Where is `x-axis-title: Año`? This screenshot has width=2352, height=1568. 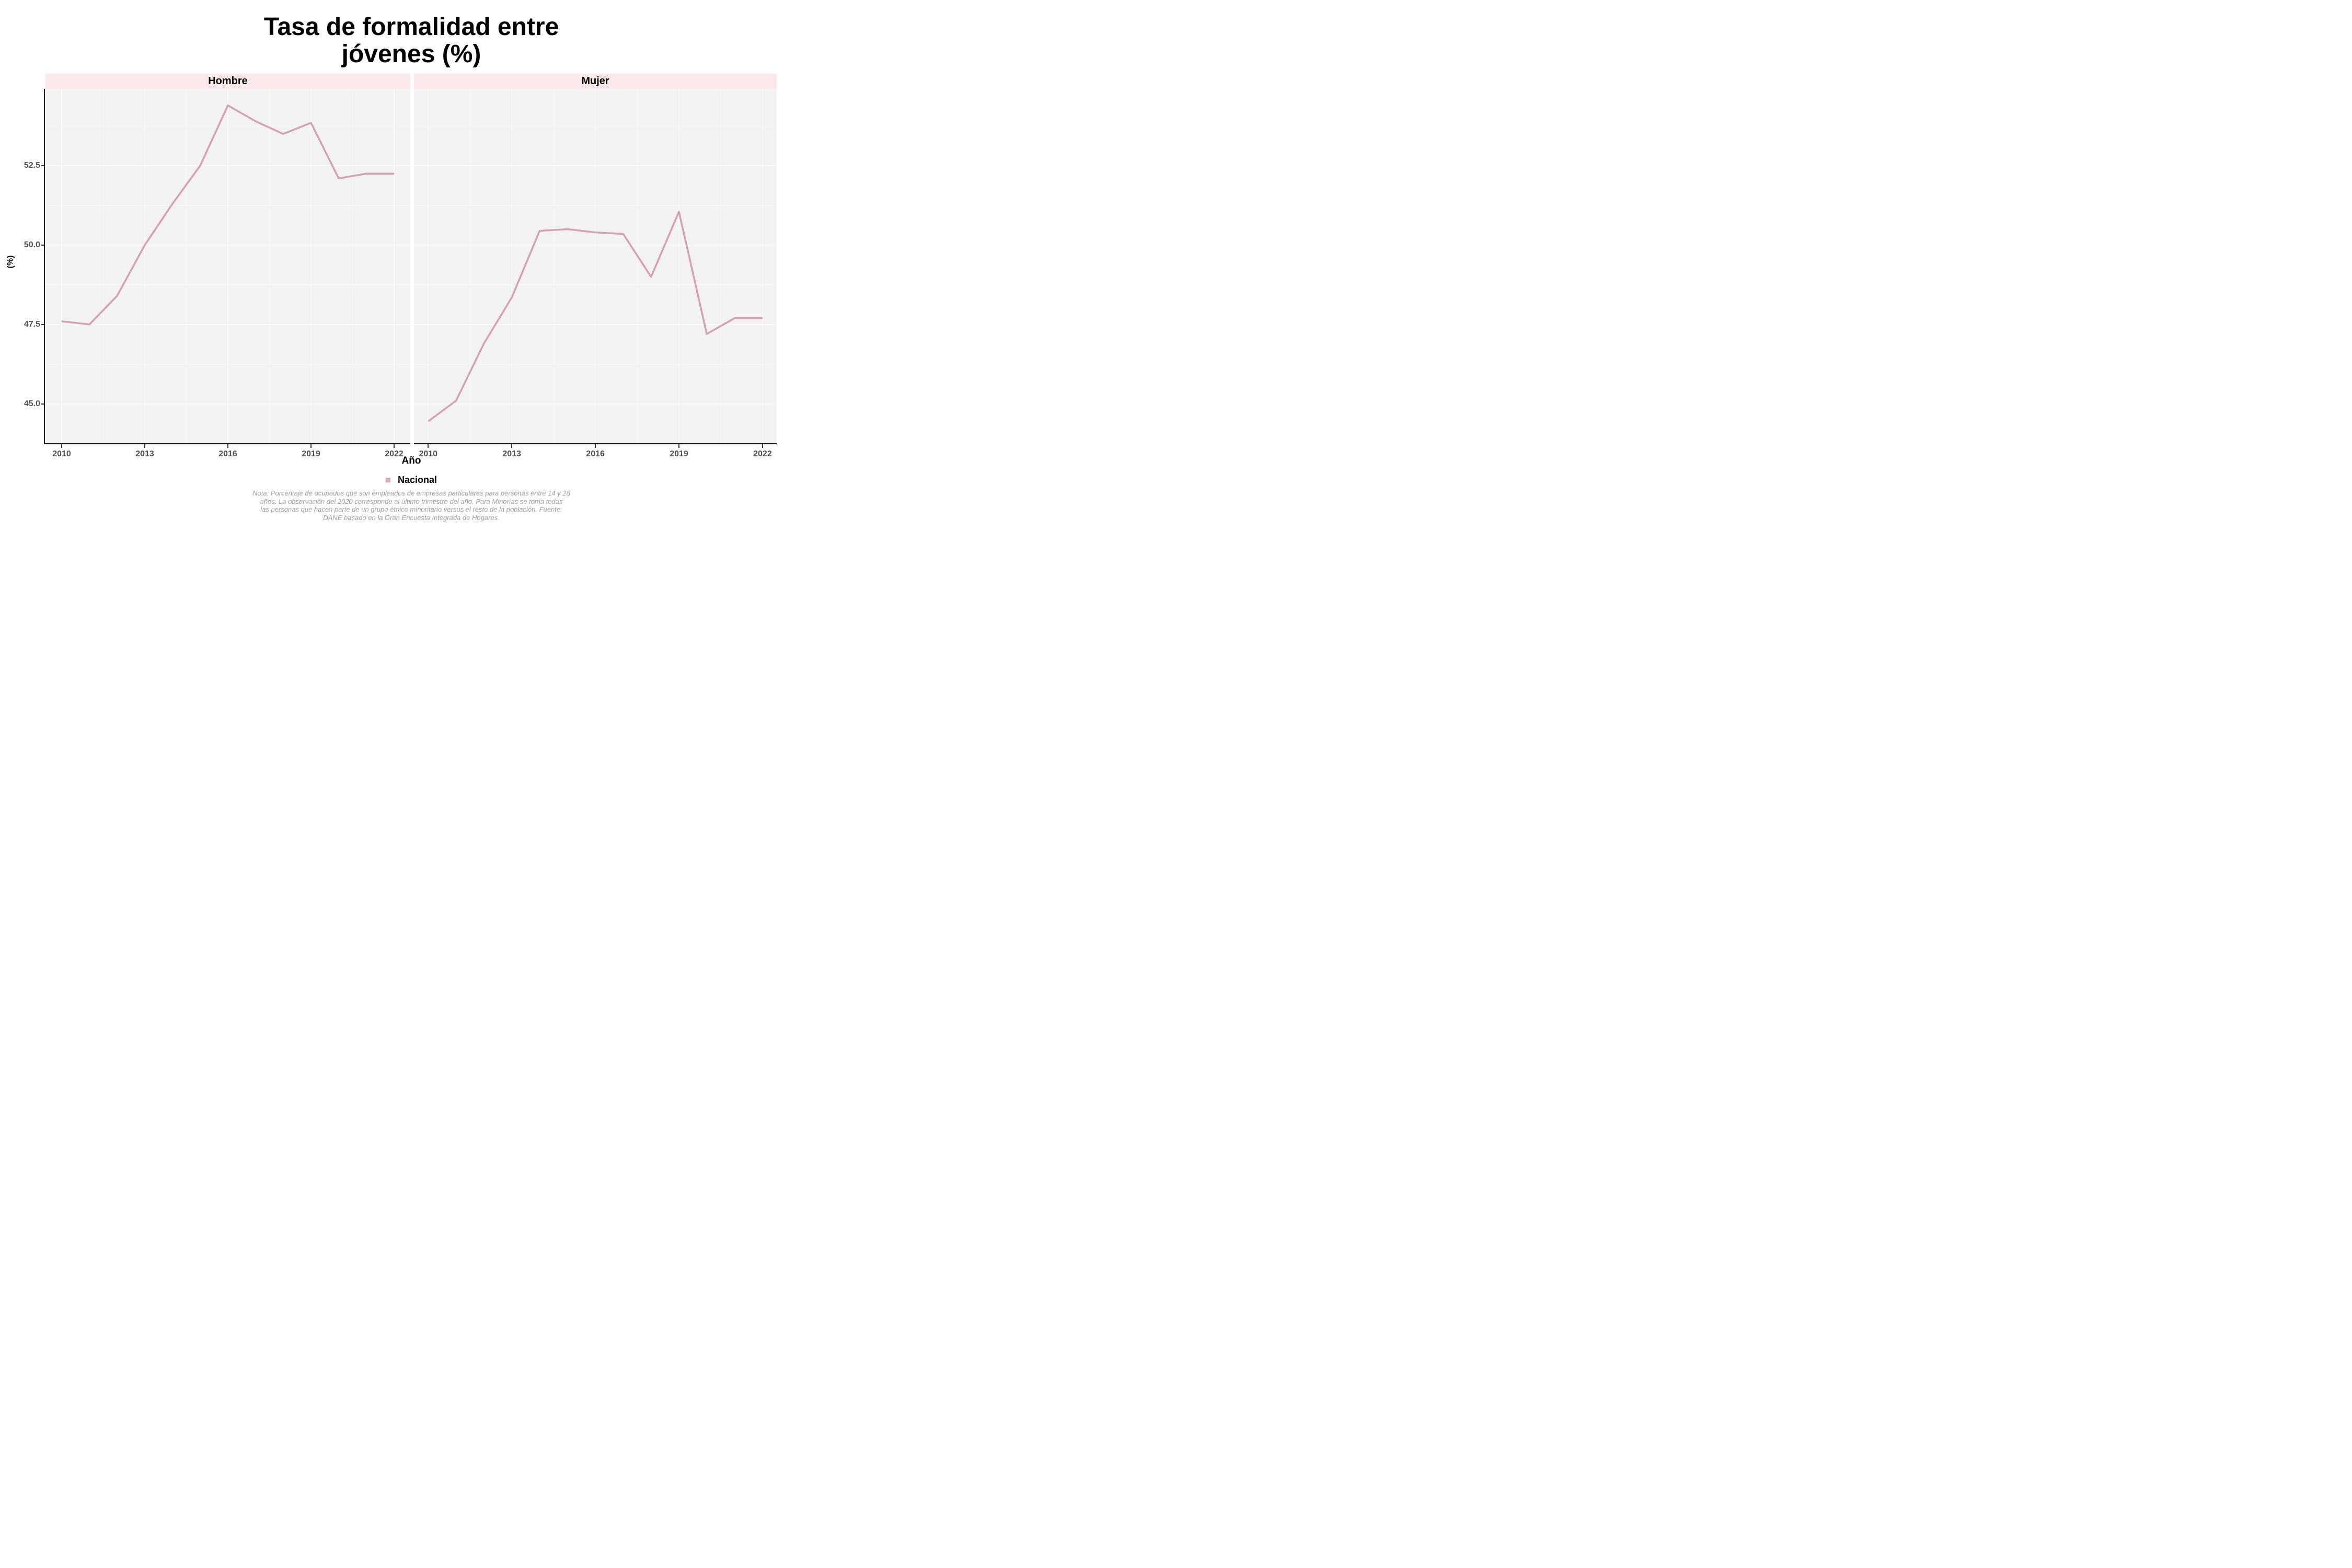 x-axis-title: Año is located at coordinates (411, 460).